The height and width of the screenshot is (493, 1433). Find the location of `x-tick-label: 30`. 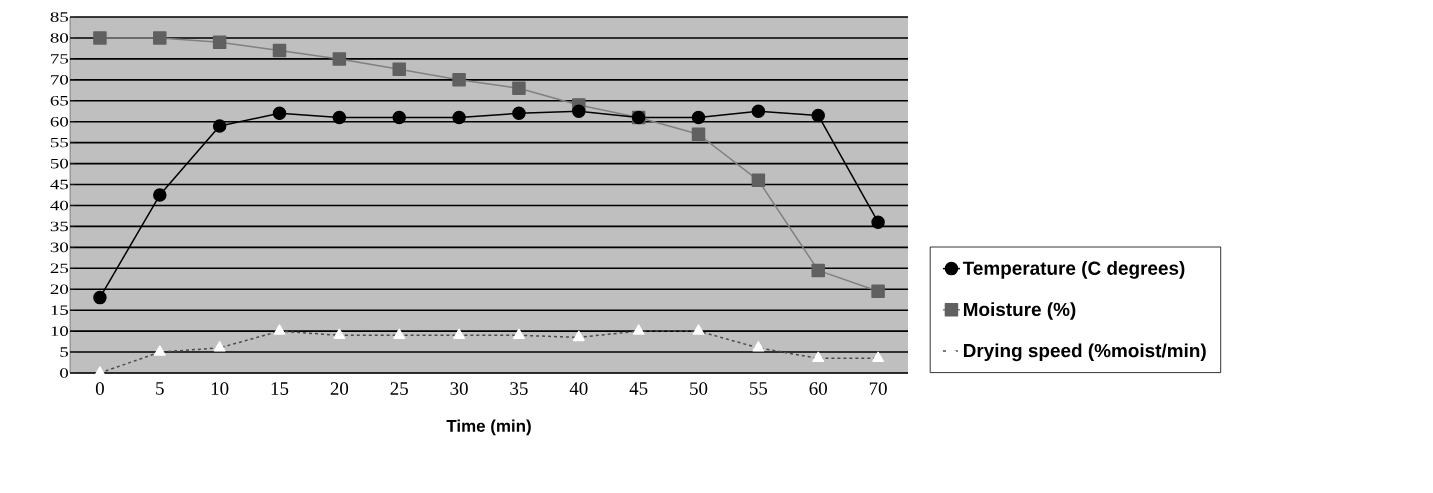

x-tick-label: 30 is located at coordinates (459, 388).